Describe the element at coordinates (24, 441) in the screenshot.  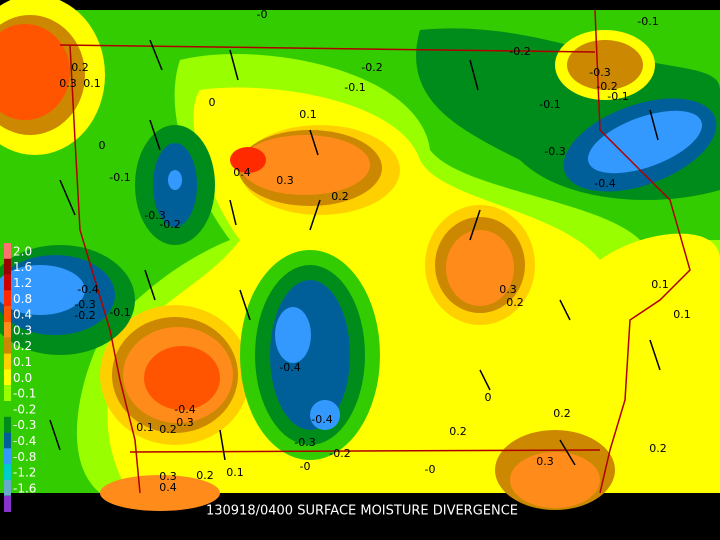
I see `legend-label: -0.4` at that location.